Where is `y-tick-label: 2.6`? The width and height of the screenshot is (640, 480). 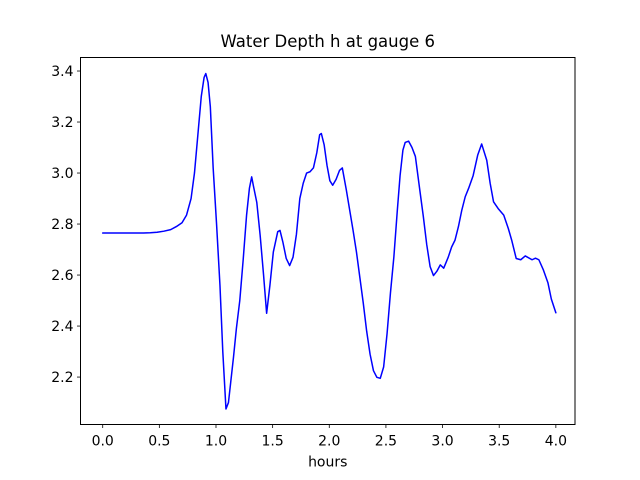 y-tick-label: 2.6 is located at coordinates (62, 276).